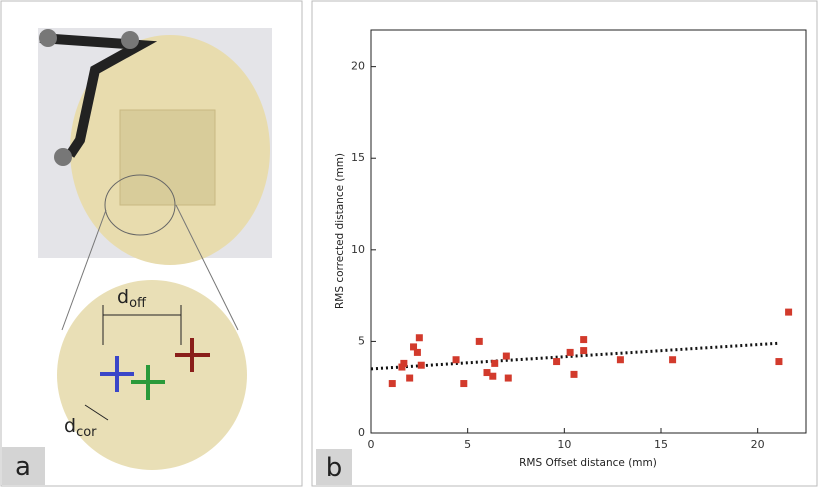 The height and width of the screenshot is (487, 819). I want to click on x-tick-label: 15, so click(661, 444).